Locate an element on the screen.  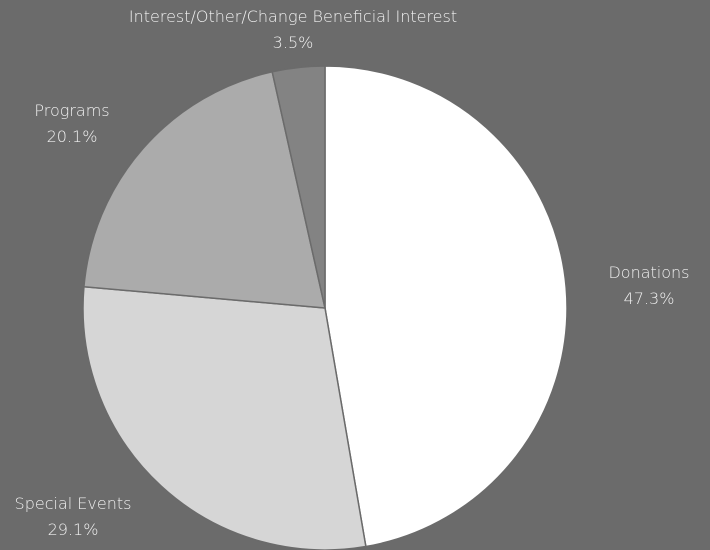
pie-slice-programs is located at coordinates (204, 189).